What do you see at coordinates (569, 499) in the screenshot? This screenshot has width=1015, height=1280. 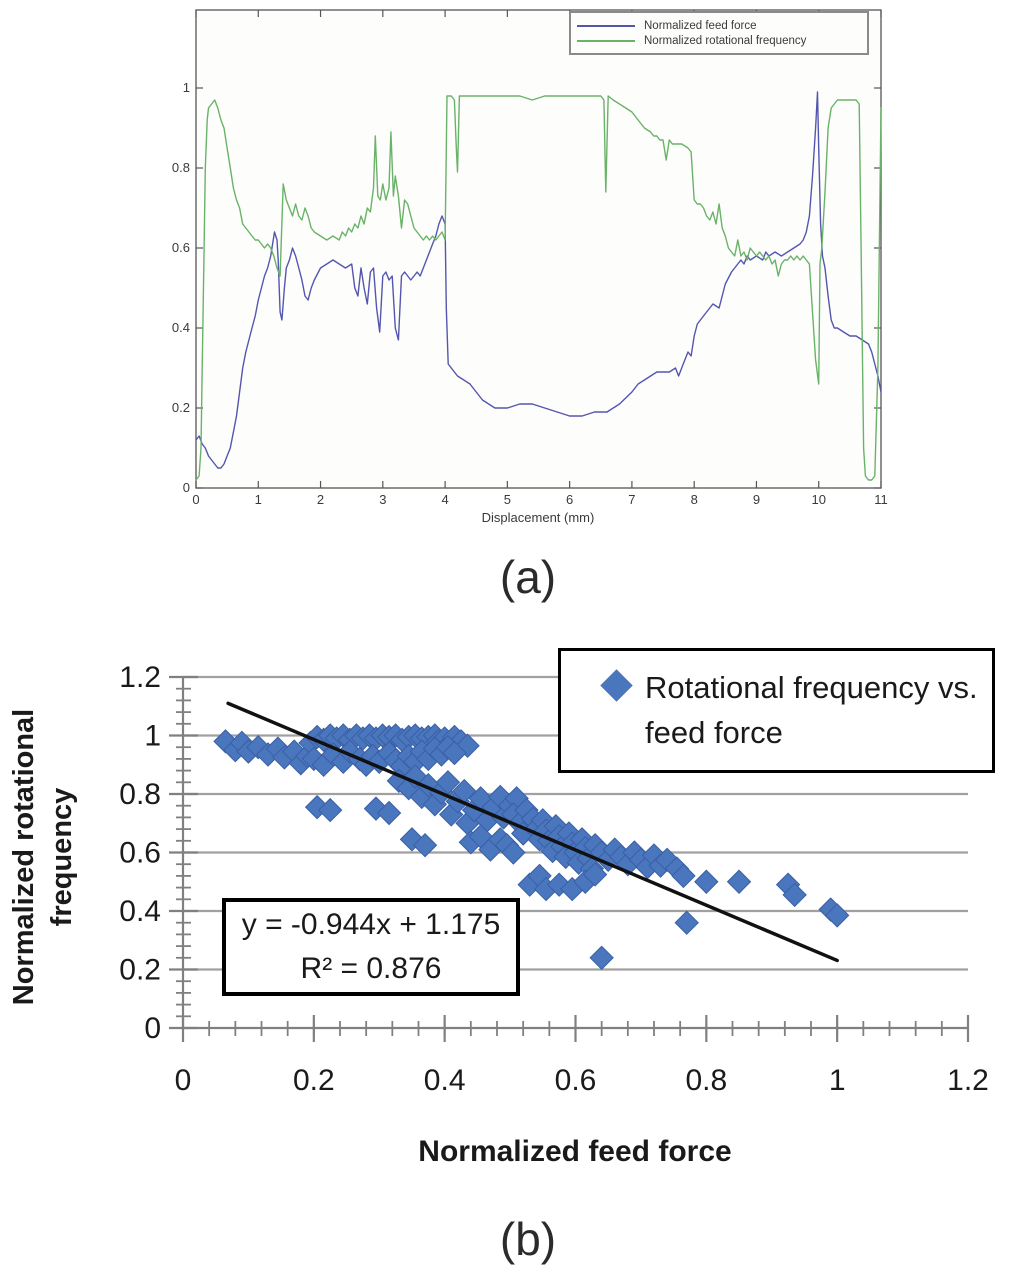 I see `x-tick-label: 6` at bounding box center [569, 499].